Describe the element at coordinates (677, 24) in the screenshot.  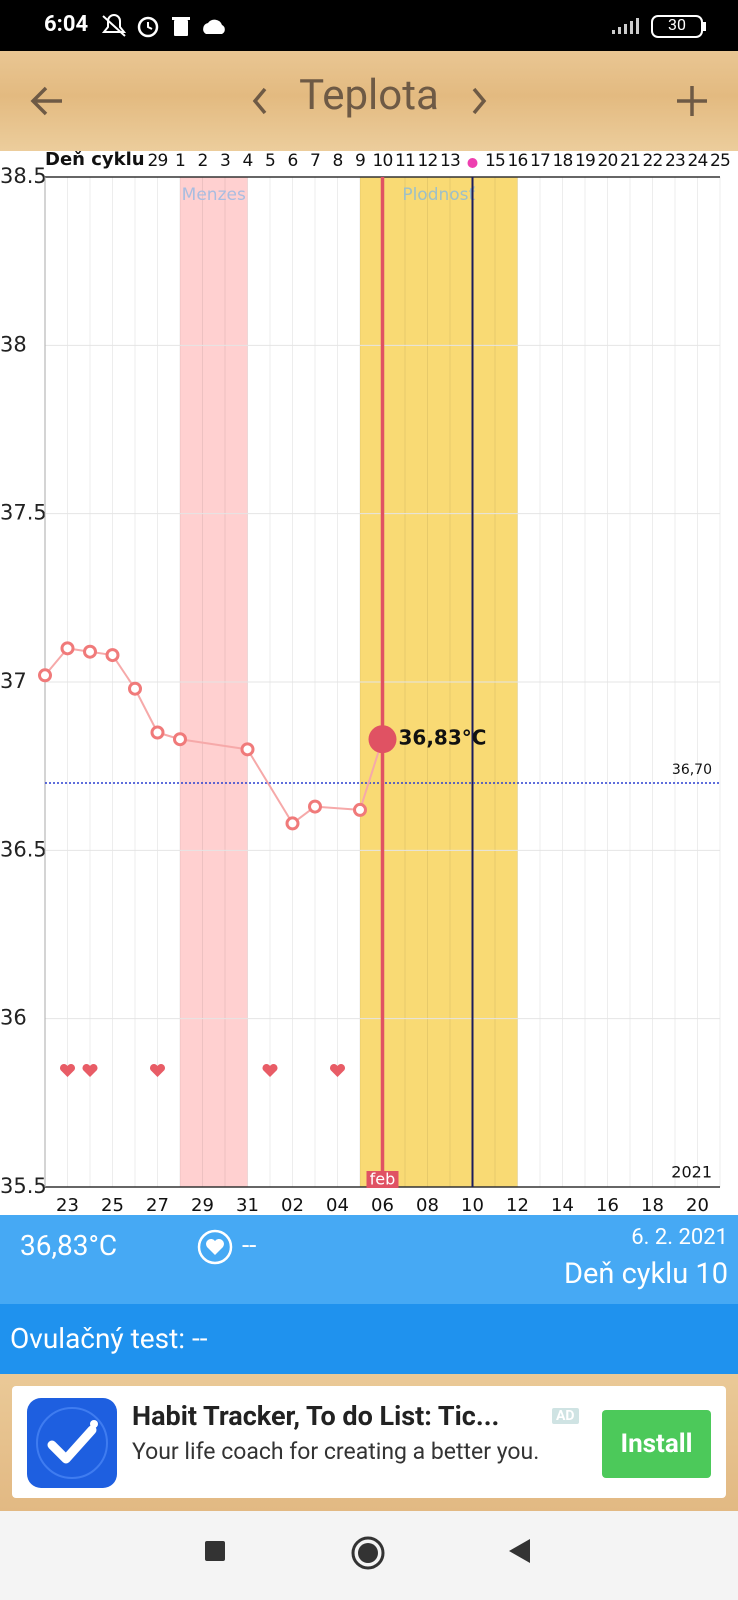
I see `battery-level: 30` at that location.